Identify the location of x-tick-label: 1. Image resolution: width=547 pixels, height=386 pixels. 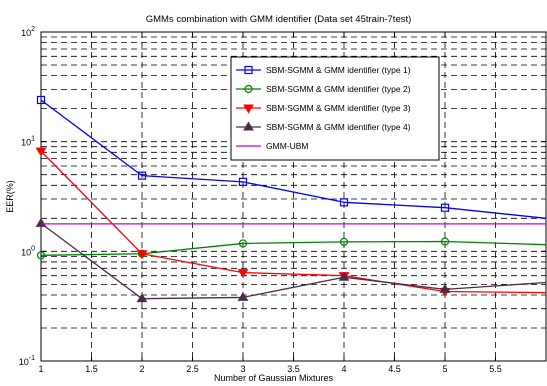
(40, 369).